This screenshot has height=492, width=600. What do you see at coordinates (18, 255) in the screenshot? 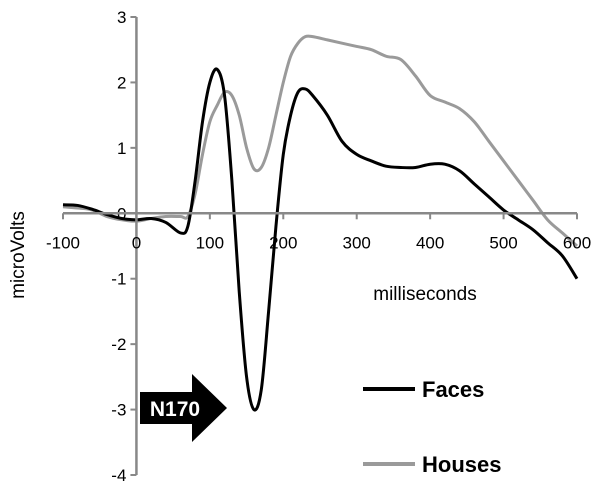
I see `y-axis-label: microVolts` at bounding box center [18, 255].